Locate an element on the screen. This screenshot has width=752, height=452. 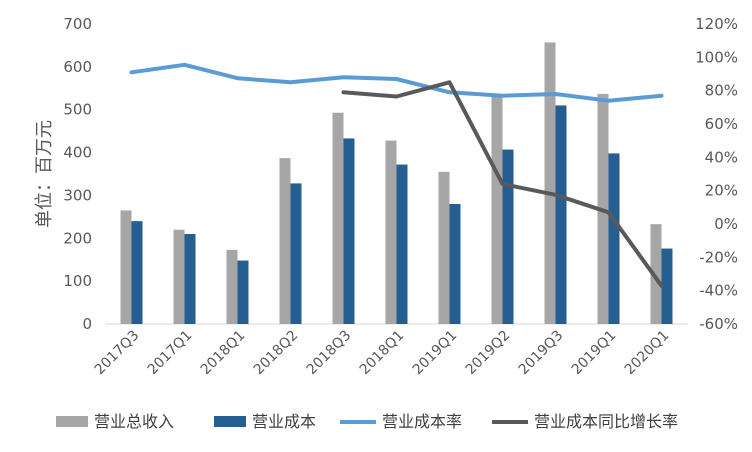
legend-label: 营业成本率 is located at coordinates (422, 421).